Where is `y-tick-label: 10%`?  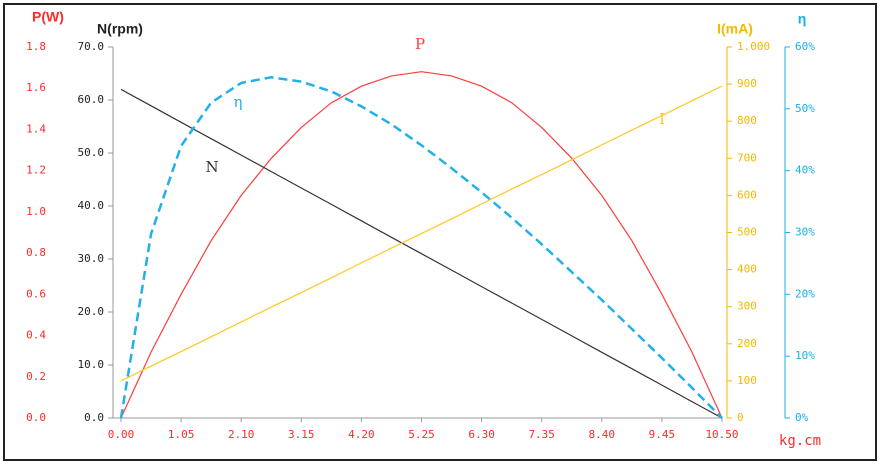
y-tick-label: 10% is located at coordinates (805, 355).